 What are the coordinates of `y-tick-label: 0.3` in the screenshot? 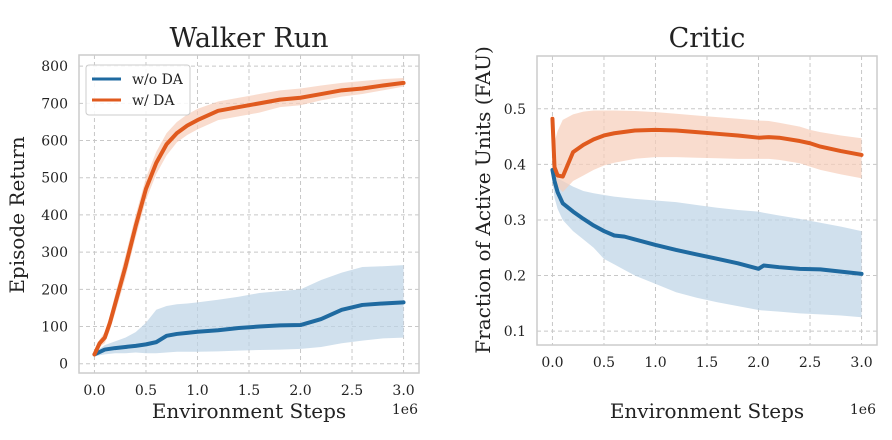 It's located at (515, 221).